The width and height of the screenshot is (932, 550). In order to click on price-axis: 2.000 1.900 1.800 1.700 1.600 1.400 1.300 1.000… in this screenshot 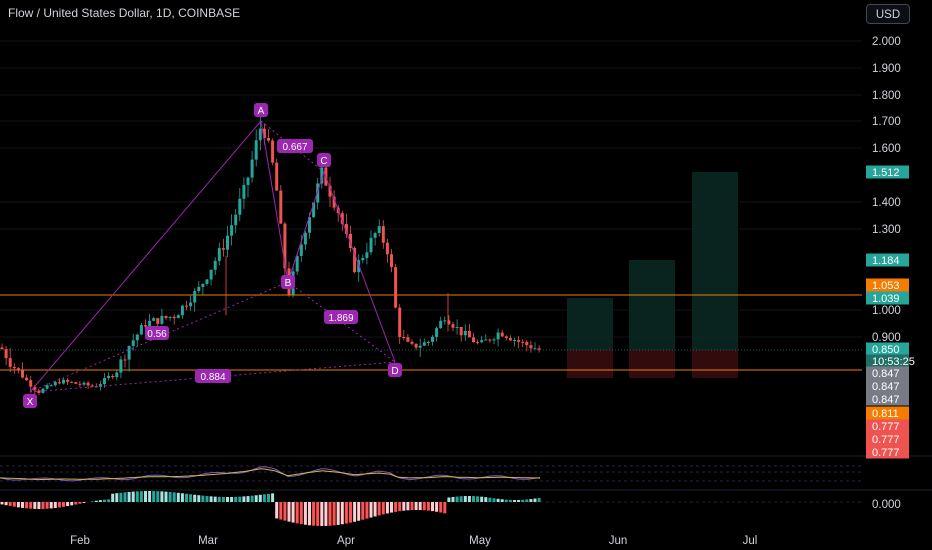, I will do `click(886, 273)`.